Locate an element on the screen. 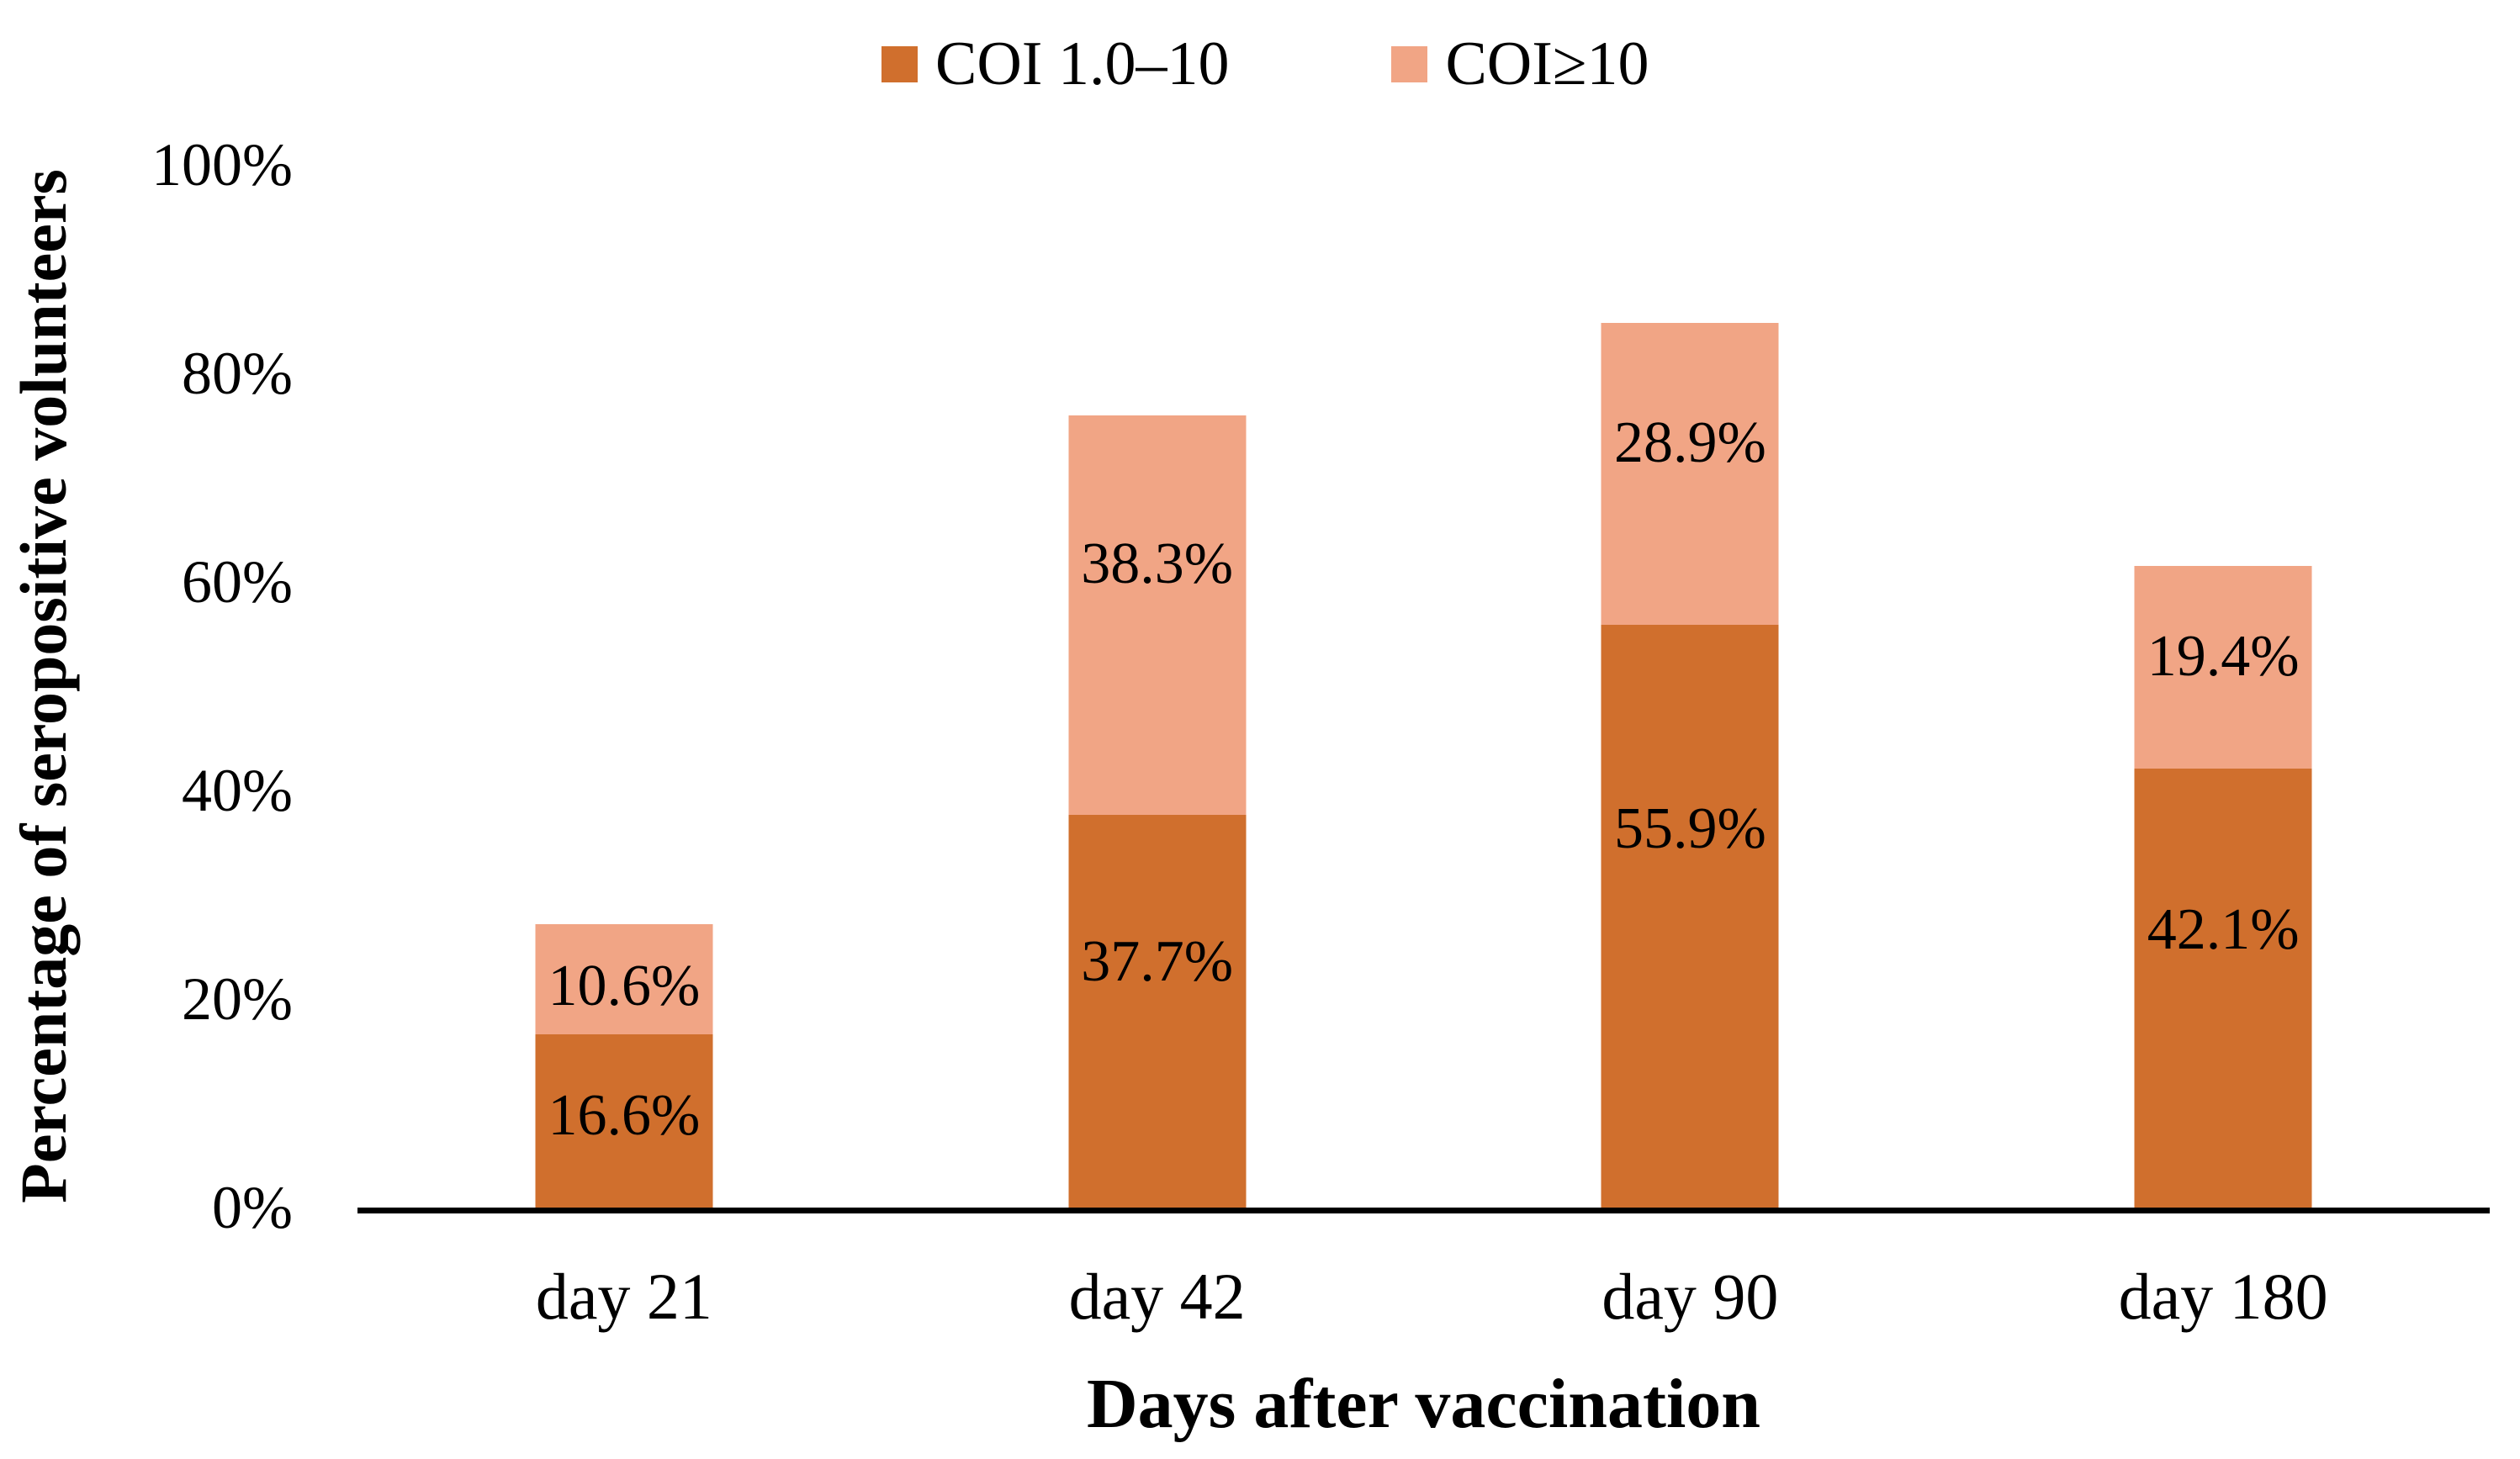 Image resolution: width=2520 pixels, height=1459 pixels. bar-segment: 55.9% is located at coordinates (1690, 916).